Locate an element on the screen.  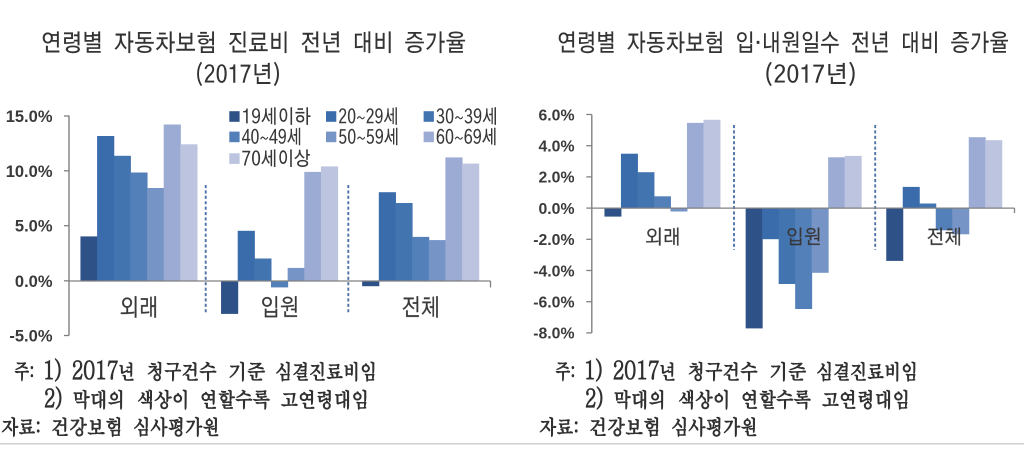
svg-text: -5.0% is located at coordinates (30, 337).